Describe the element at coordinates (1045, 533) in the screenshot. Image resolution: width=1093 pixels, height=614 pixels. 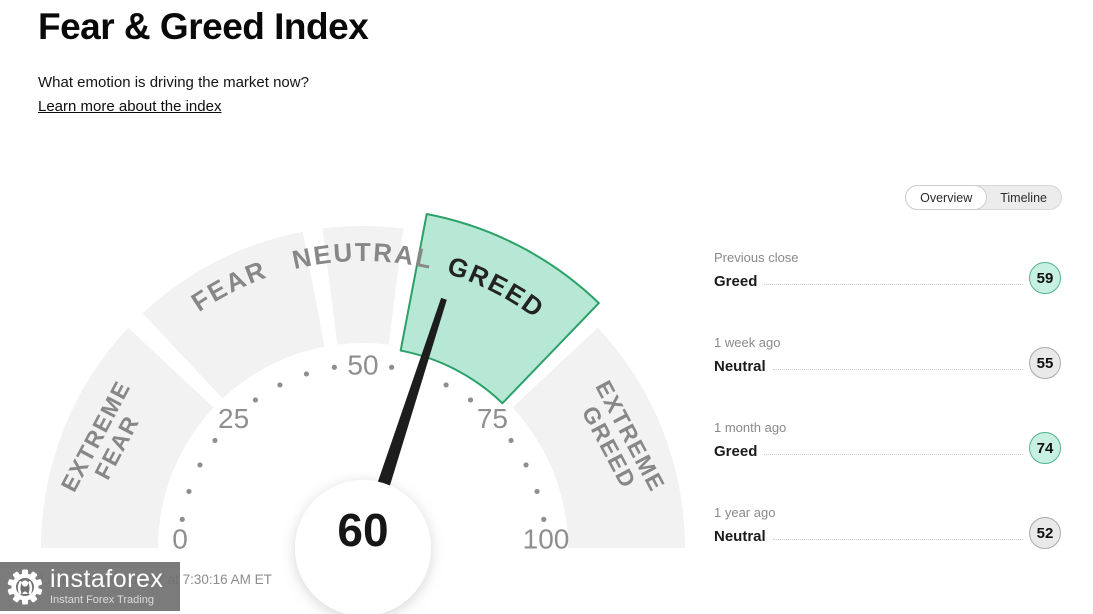
I see `history-value-badge: 52` at that location.